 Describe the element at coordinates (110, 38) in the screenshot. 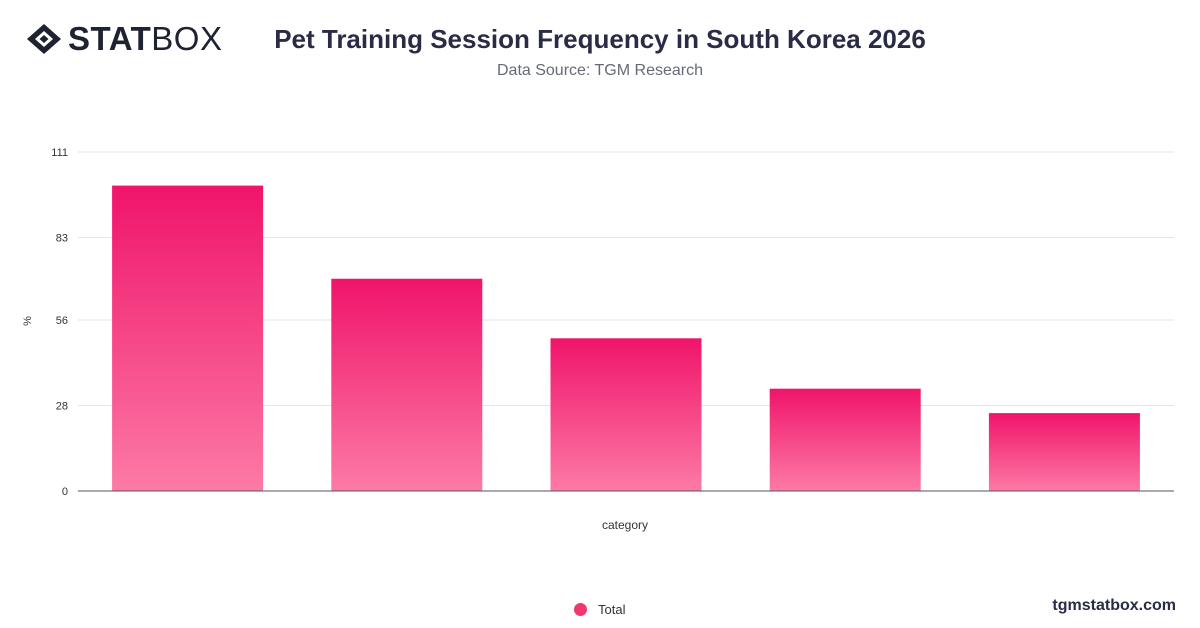

I see `logo-bold-text: STAT` at that location.